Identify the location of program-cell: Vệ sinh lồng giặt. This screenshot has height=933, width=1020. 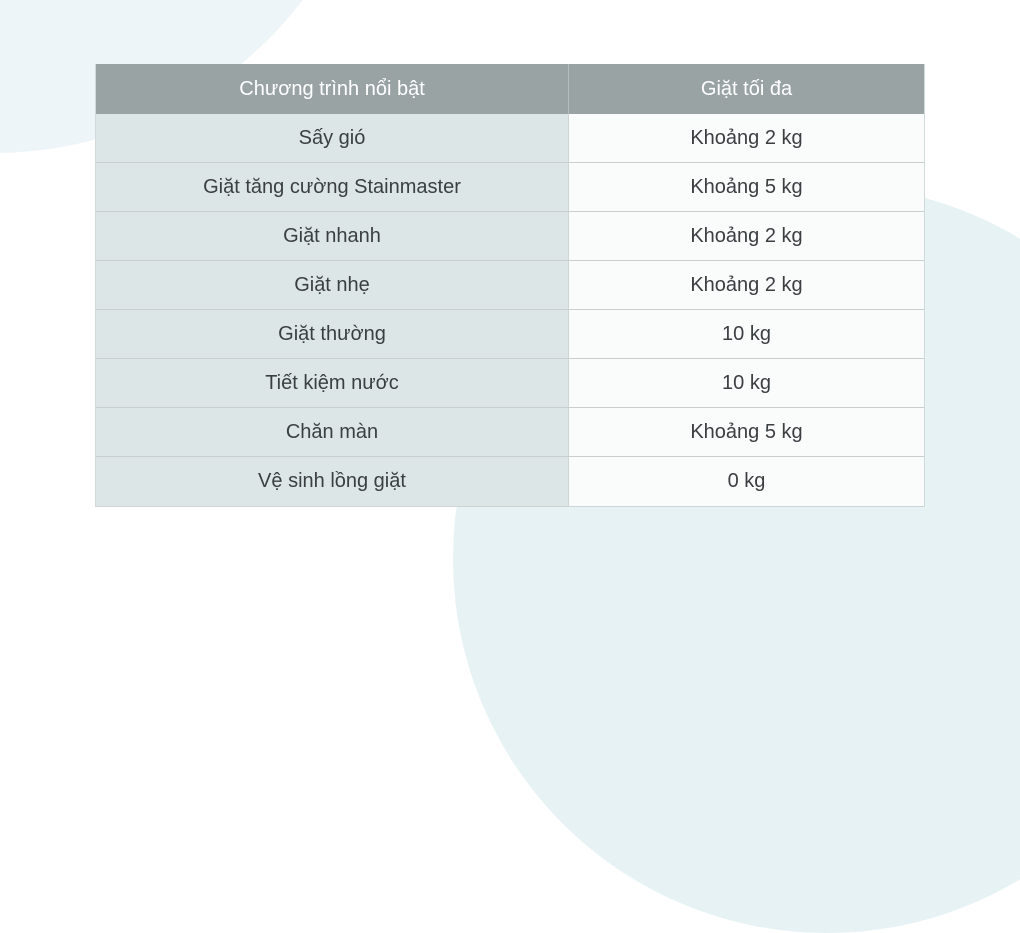
(332, 481).